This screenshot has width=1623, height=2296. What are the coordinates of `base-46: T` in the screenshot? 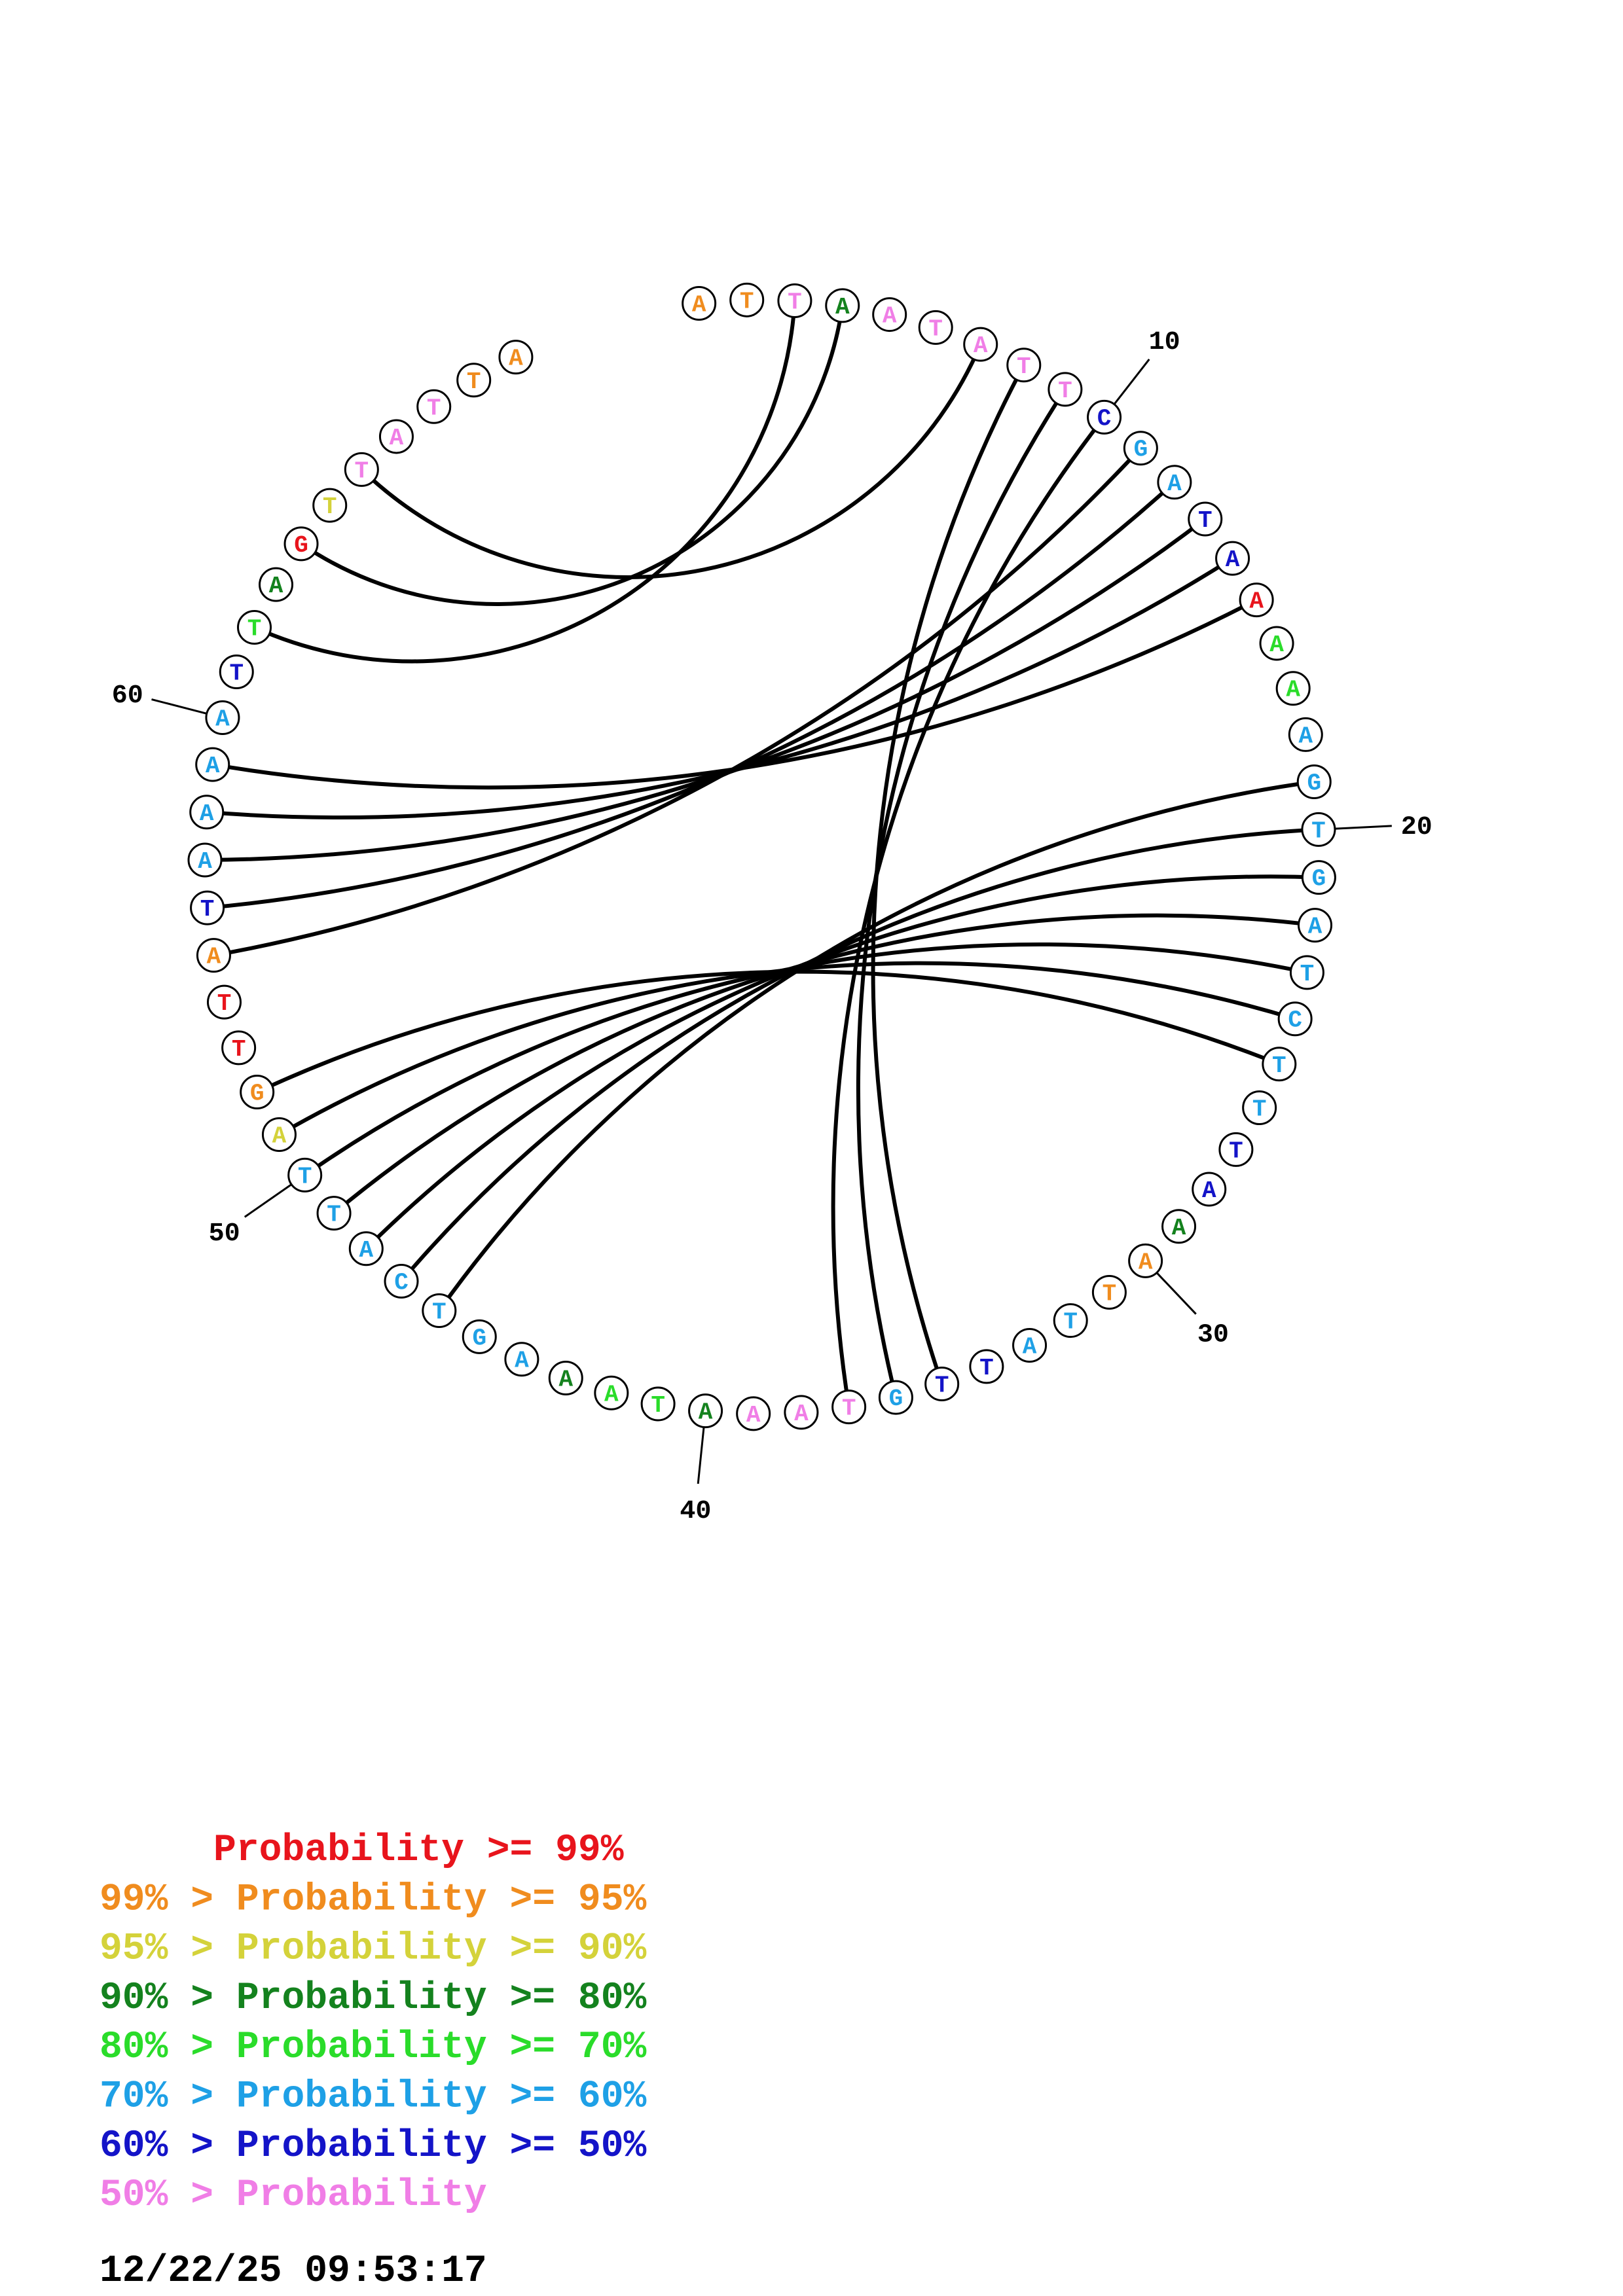 It's located at (439, 1311).